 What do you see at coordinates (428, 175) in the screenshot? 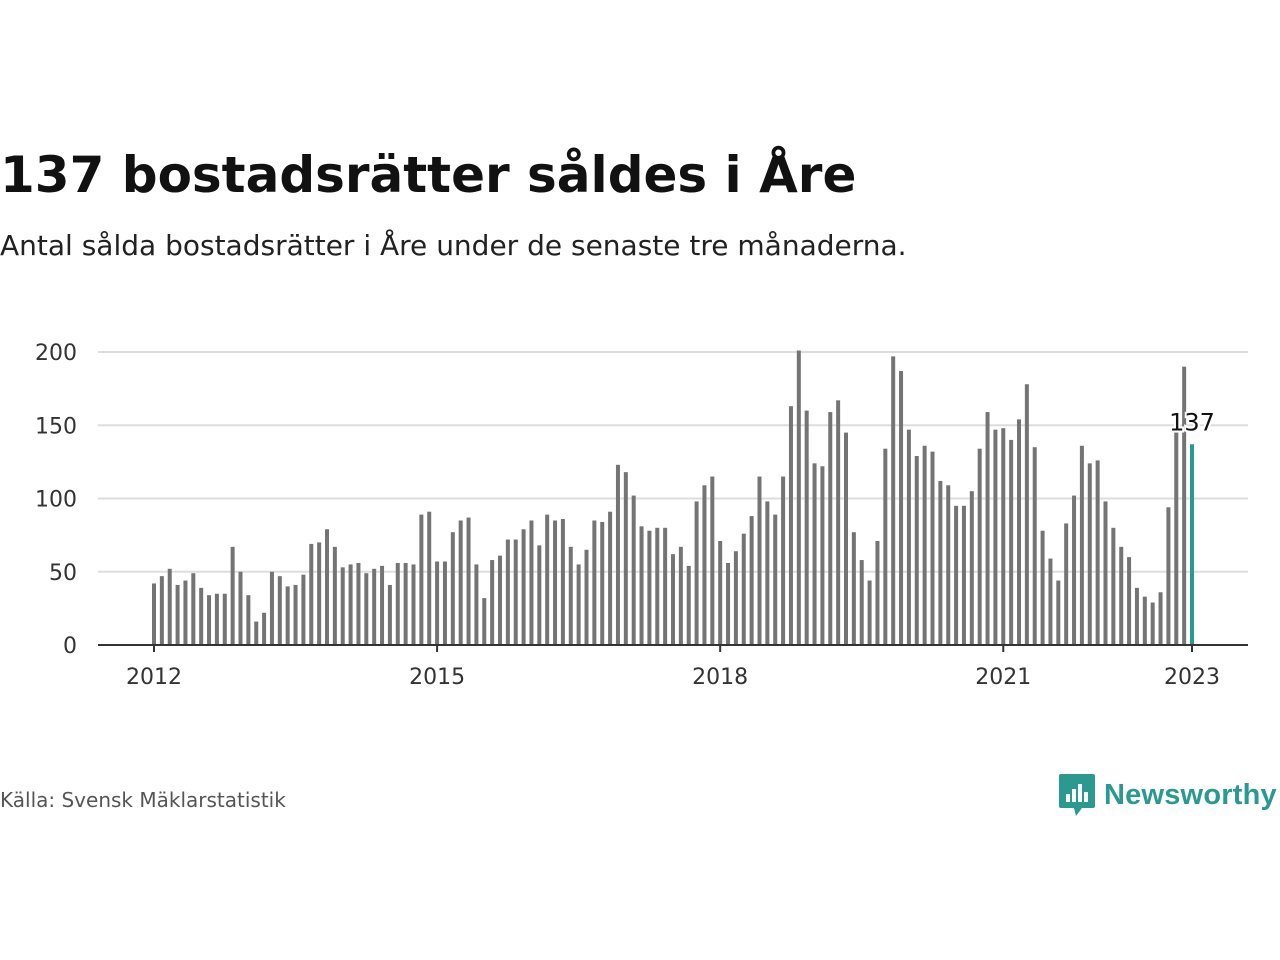
I see `chart-title: 137 bostadsrätter såldes i Åre` at bounding box center [428, 175].